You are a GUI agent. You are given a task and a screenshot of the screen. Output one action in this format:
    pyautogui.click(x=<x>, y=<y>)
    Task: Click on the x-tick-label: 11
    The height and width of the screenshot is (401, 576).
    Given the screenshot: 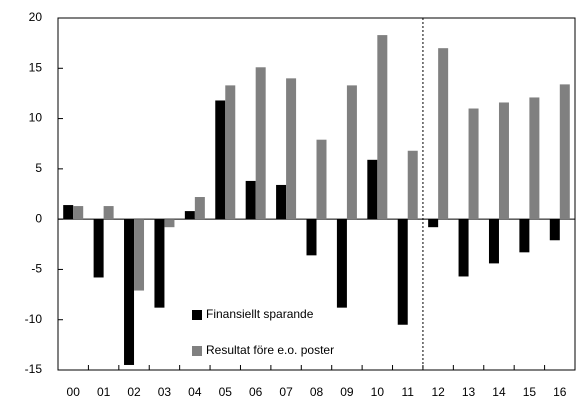 What is the action you would take?
    pyautogui.click(x=408, y=392)
    